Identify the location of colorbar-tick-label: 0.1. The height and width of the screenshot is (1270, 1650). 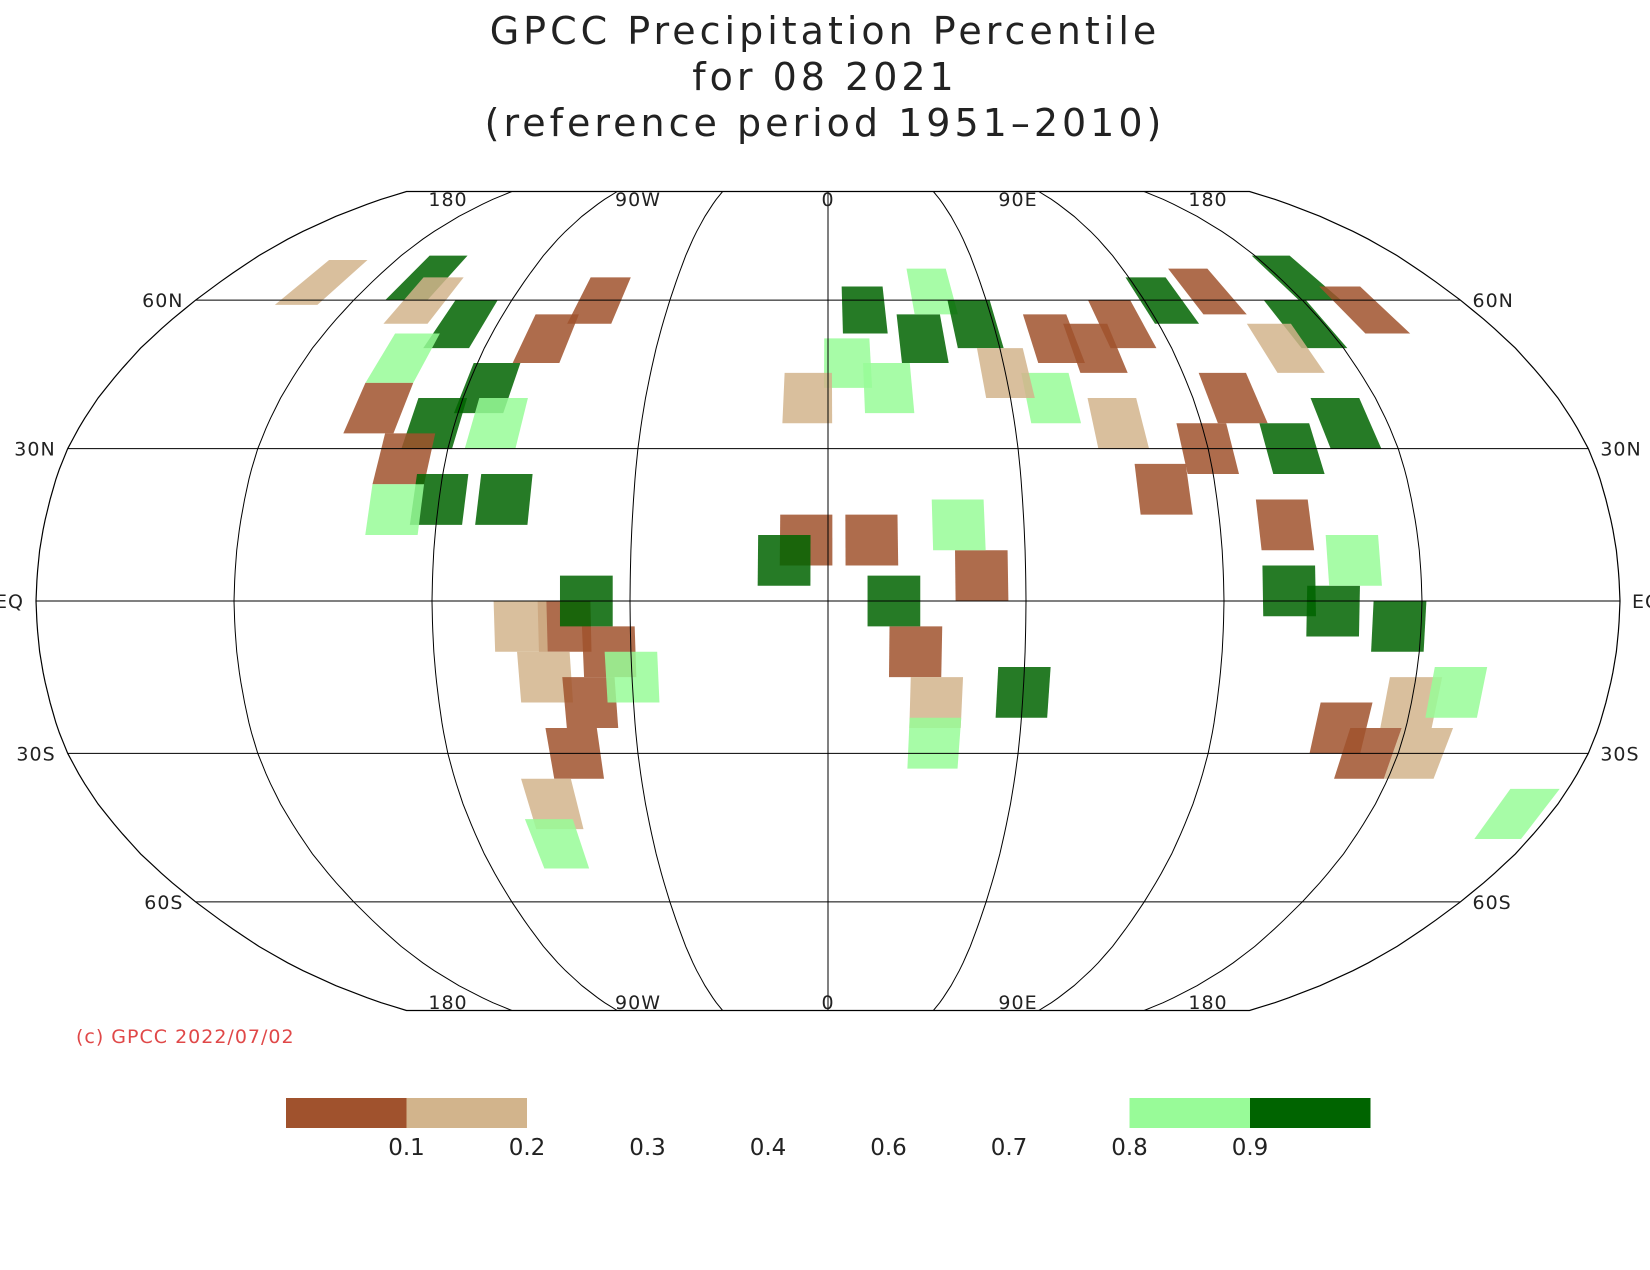
(406, 1148).